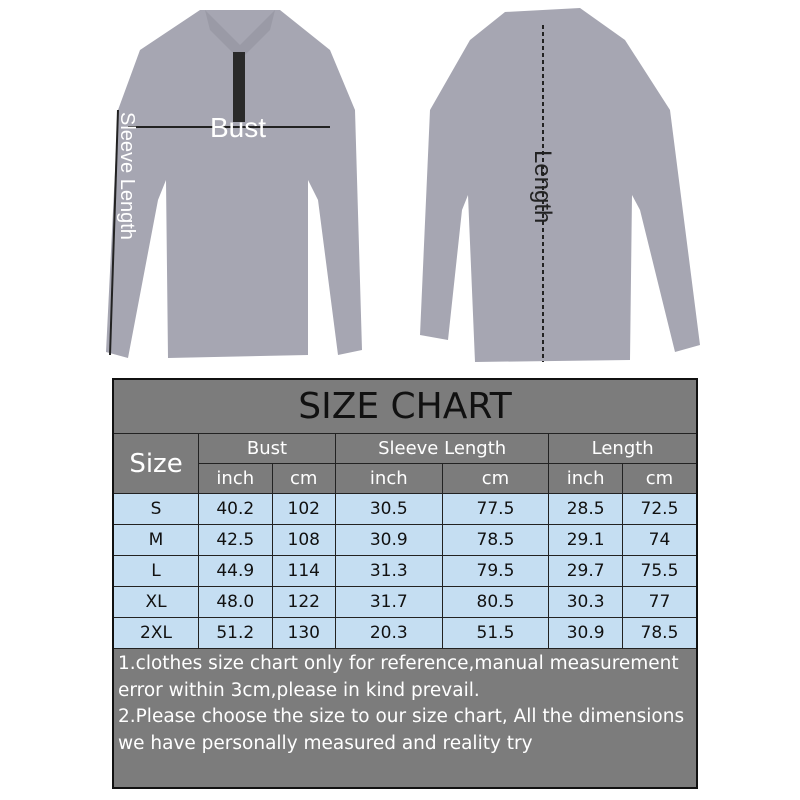 This screenshot has width=800, height=800. Describe the element at coordinates (585, 602) in the screenshot. I see `value-cell: 30.3` at that location.